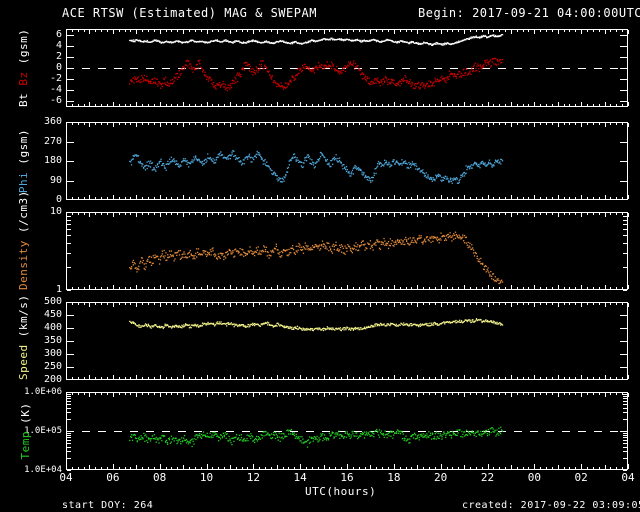 Image resolution: width=640 pixels, height=512 pixels. What do you see at coordinates (316, 166) in the screenshot?
I see `series-Phi` at bounding box center [316, 166].